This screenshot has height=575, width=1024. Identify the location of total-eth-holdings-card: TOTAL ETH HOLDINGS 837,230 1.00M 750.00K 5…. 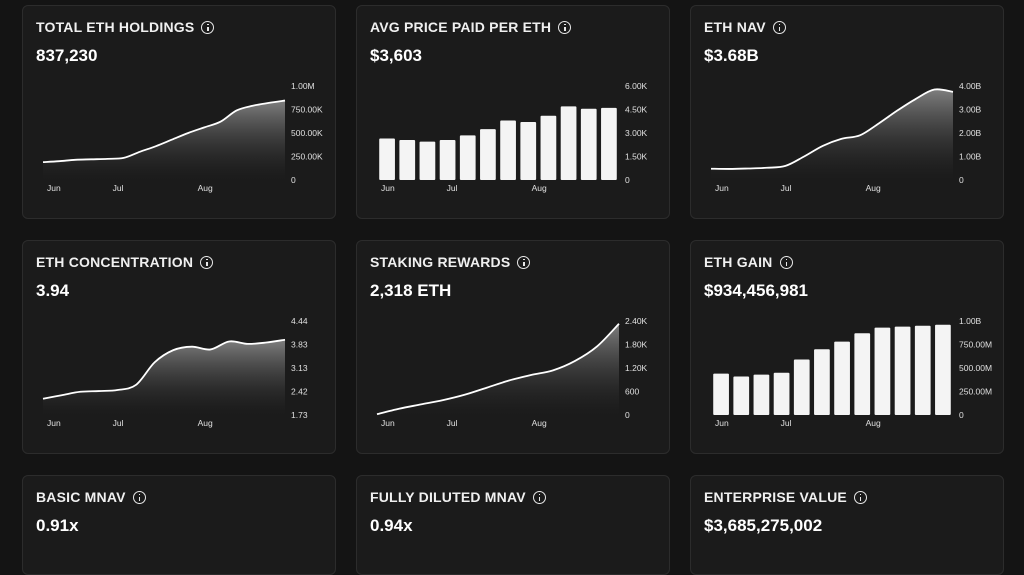
(179, 112).